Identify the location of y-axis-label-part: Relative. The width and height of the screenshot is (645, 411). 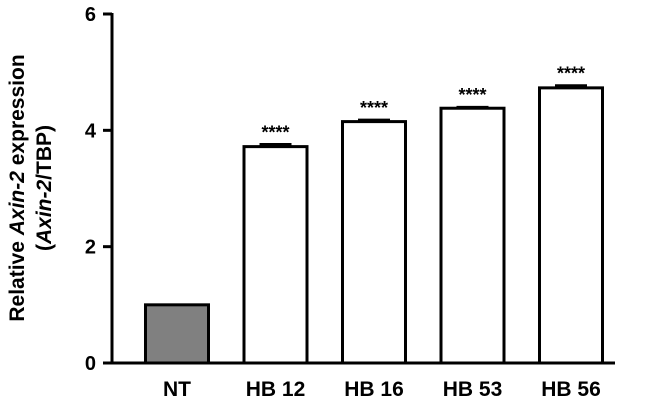
(17, 278).